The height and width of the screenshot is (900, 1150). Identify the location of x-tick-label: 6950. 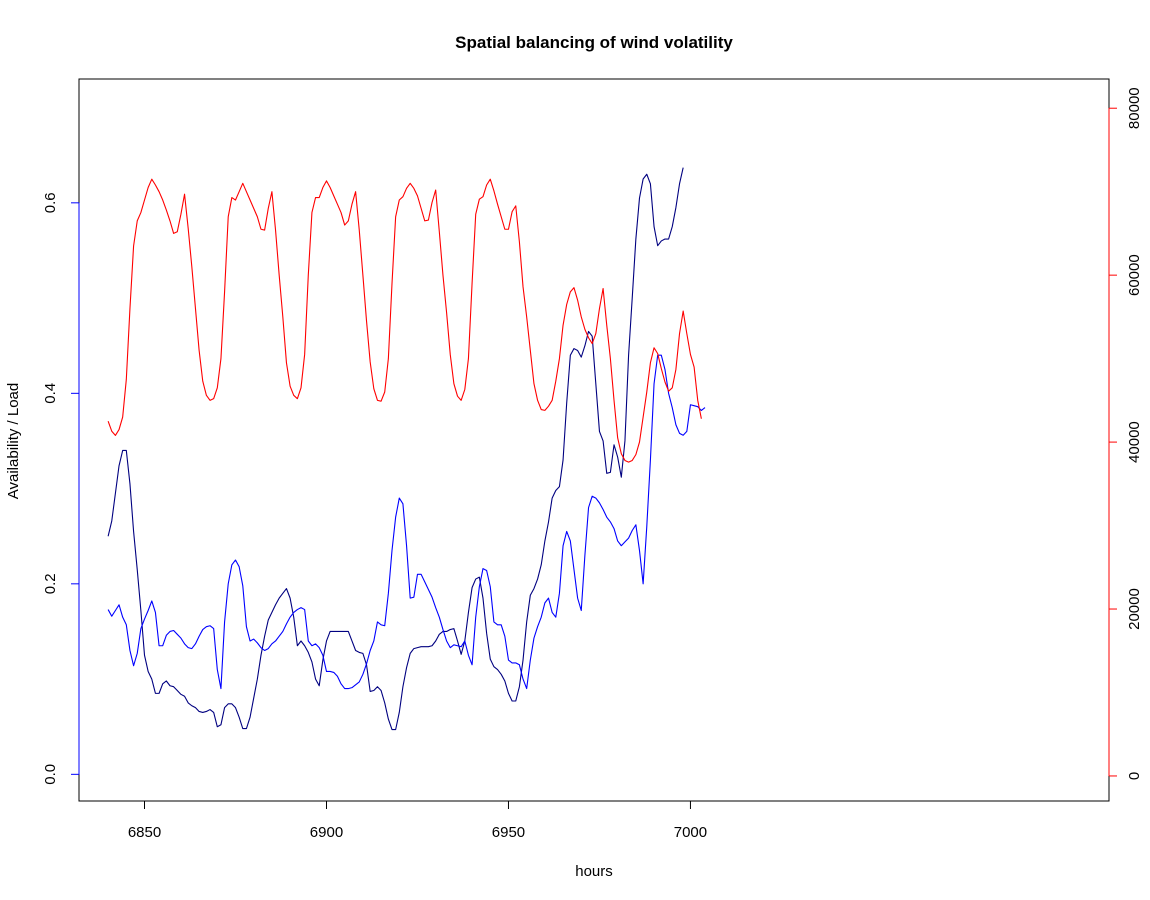
(508, 832).